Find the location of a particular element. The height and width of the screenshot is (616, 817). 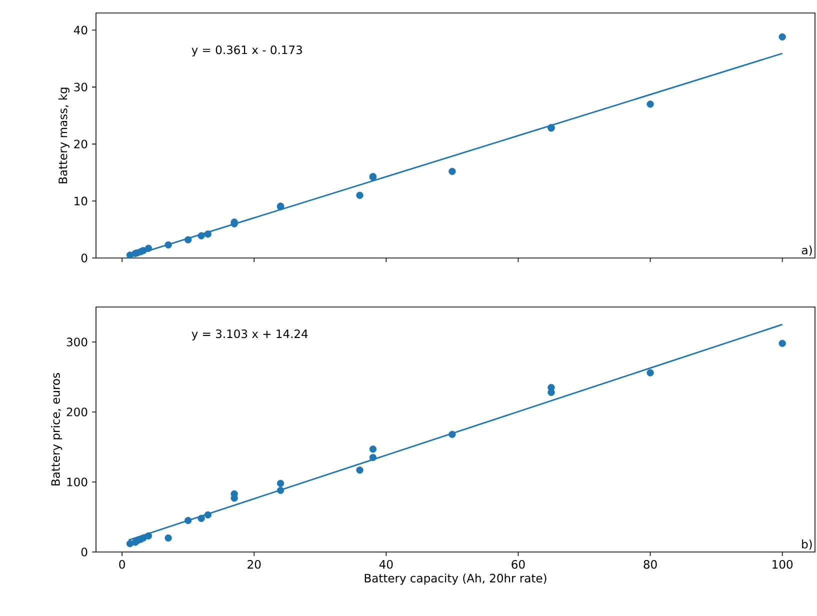

annotation: b) is located at coordinates (807, 545).